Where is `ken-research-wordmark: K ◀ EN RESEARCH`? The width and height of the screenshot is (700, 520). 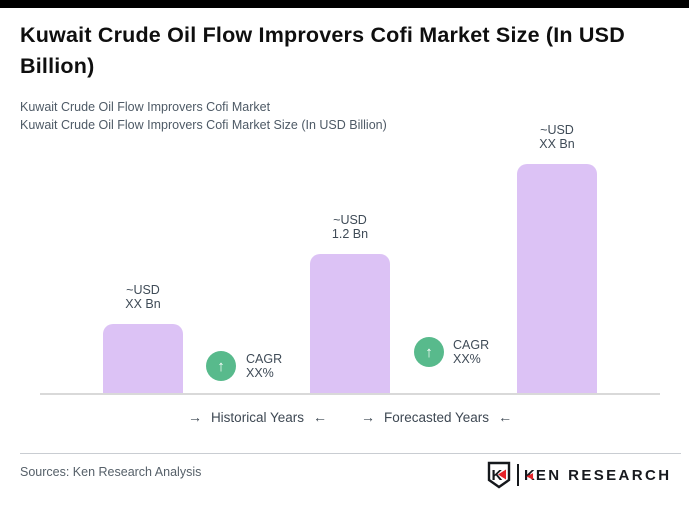
ken-research-wordmark: K ◀ EN RESEARCH is located at coordinates (597, 475).